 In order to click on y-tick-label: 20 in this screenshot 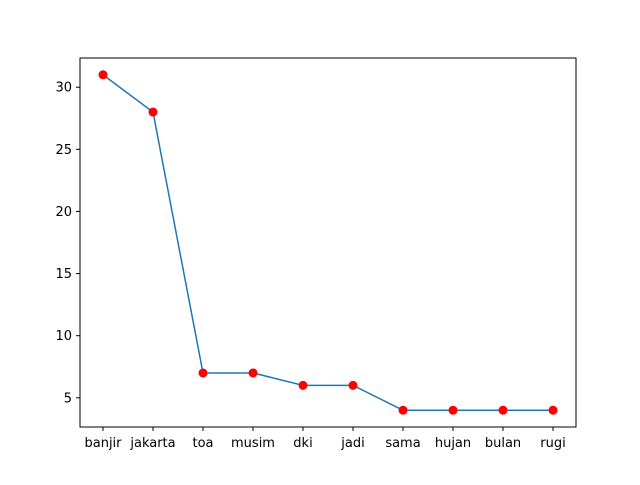, I will do `click(63, 212)`.